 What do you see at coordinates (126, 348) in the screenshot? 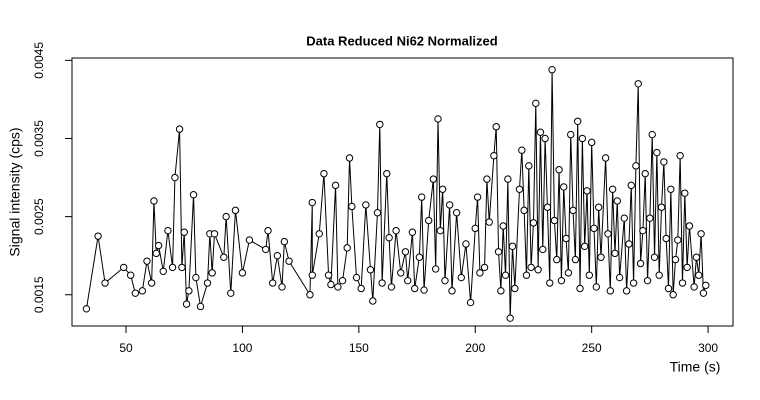
I see `x-tick-label: 50` at bounding box center [126, 348].